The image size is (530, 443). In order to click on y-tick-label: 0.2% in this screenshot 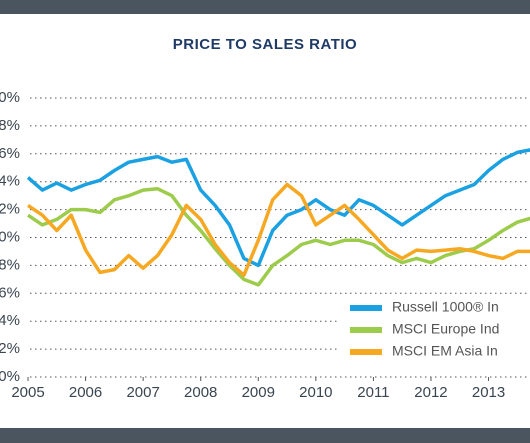, I will do `click(10, 348)`.